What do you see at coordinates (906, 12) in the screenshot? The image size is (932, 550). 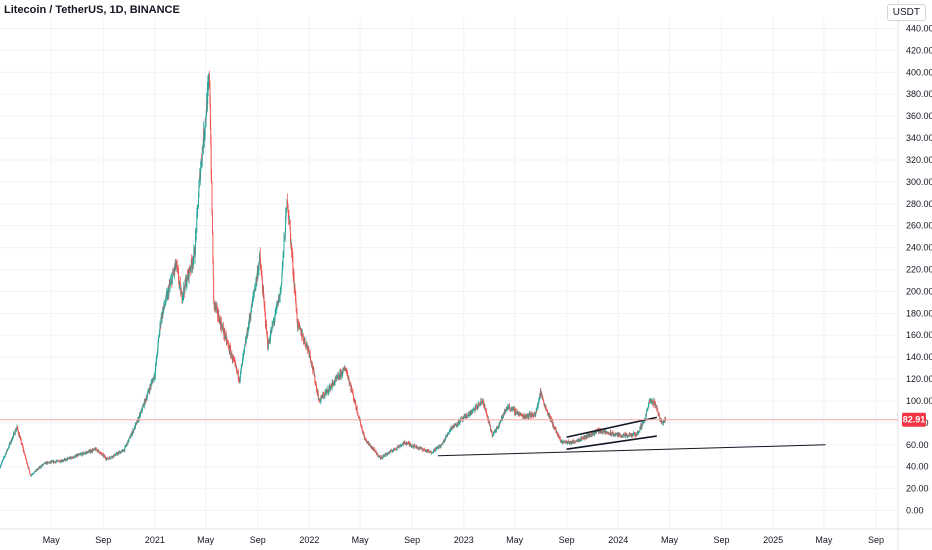 I see `currency-selector: USDT` at bounding box center [906, 12].